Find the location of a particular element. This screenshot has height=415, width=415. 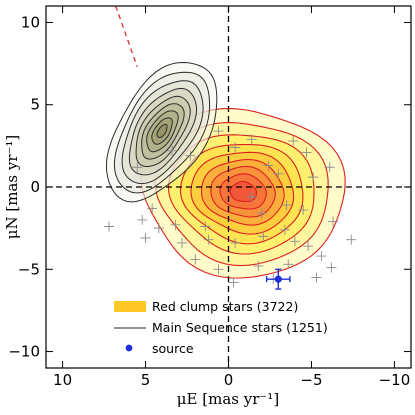

x-tick-label-1: 10 is located at coordinates (62, 380).